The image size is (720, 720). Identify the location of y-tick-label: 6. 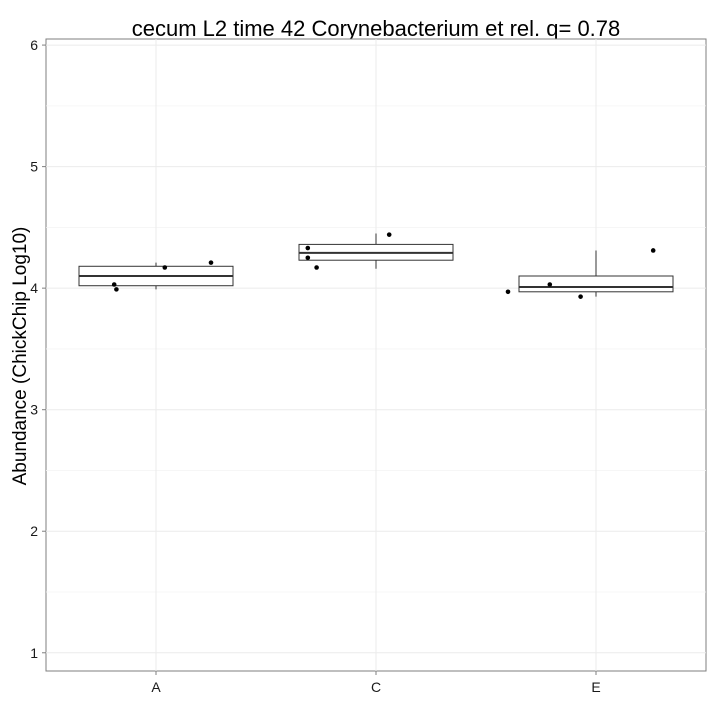
(34, 45).